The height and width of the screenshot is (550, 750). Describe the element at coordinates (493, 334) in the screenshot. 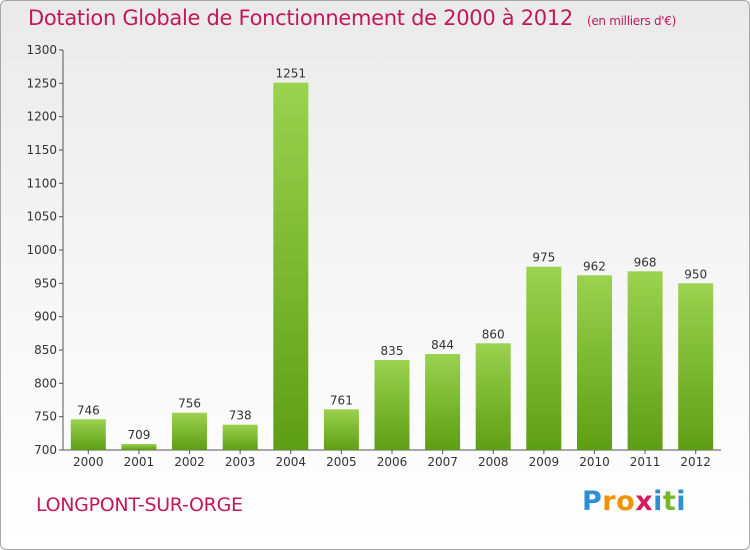

I see `data-label: 860` at that location.